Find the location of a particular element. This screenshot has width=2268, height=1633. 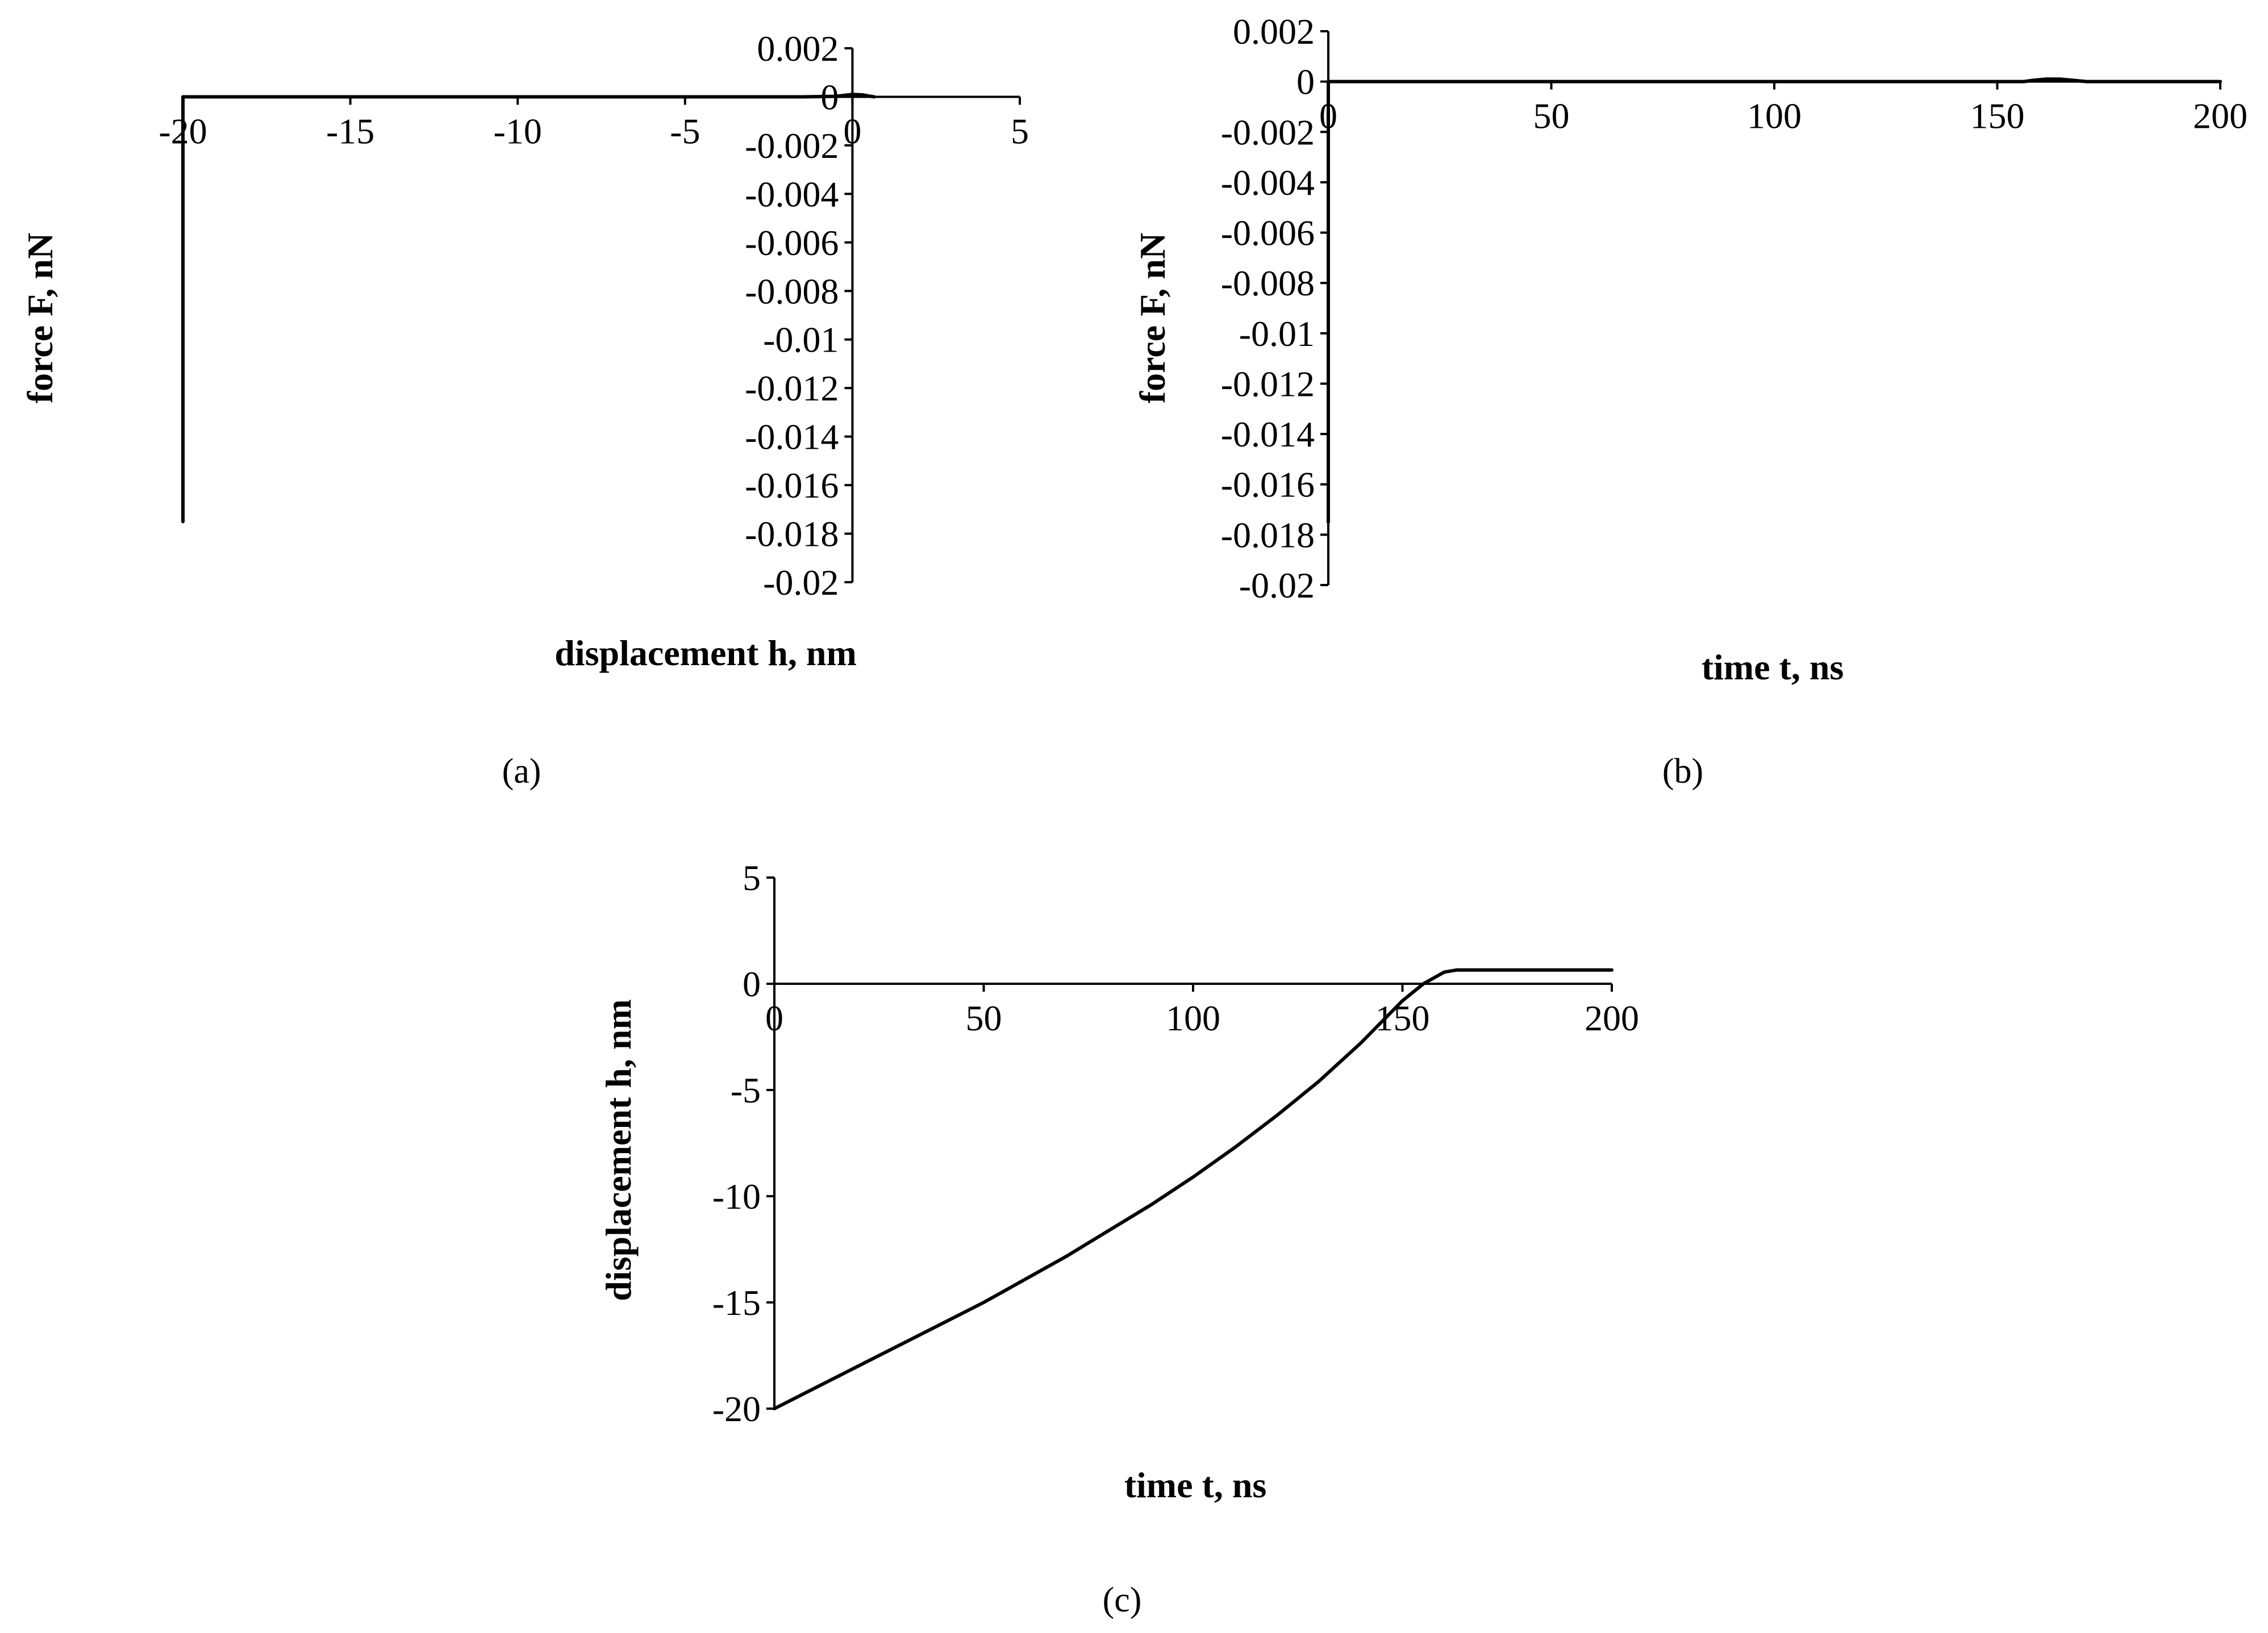

panel-c-y-tick-label: -15 is located at coordinates (736, 1303).